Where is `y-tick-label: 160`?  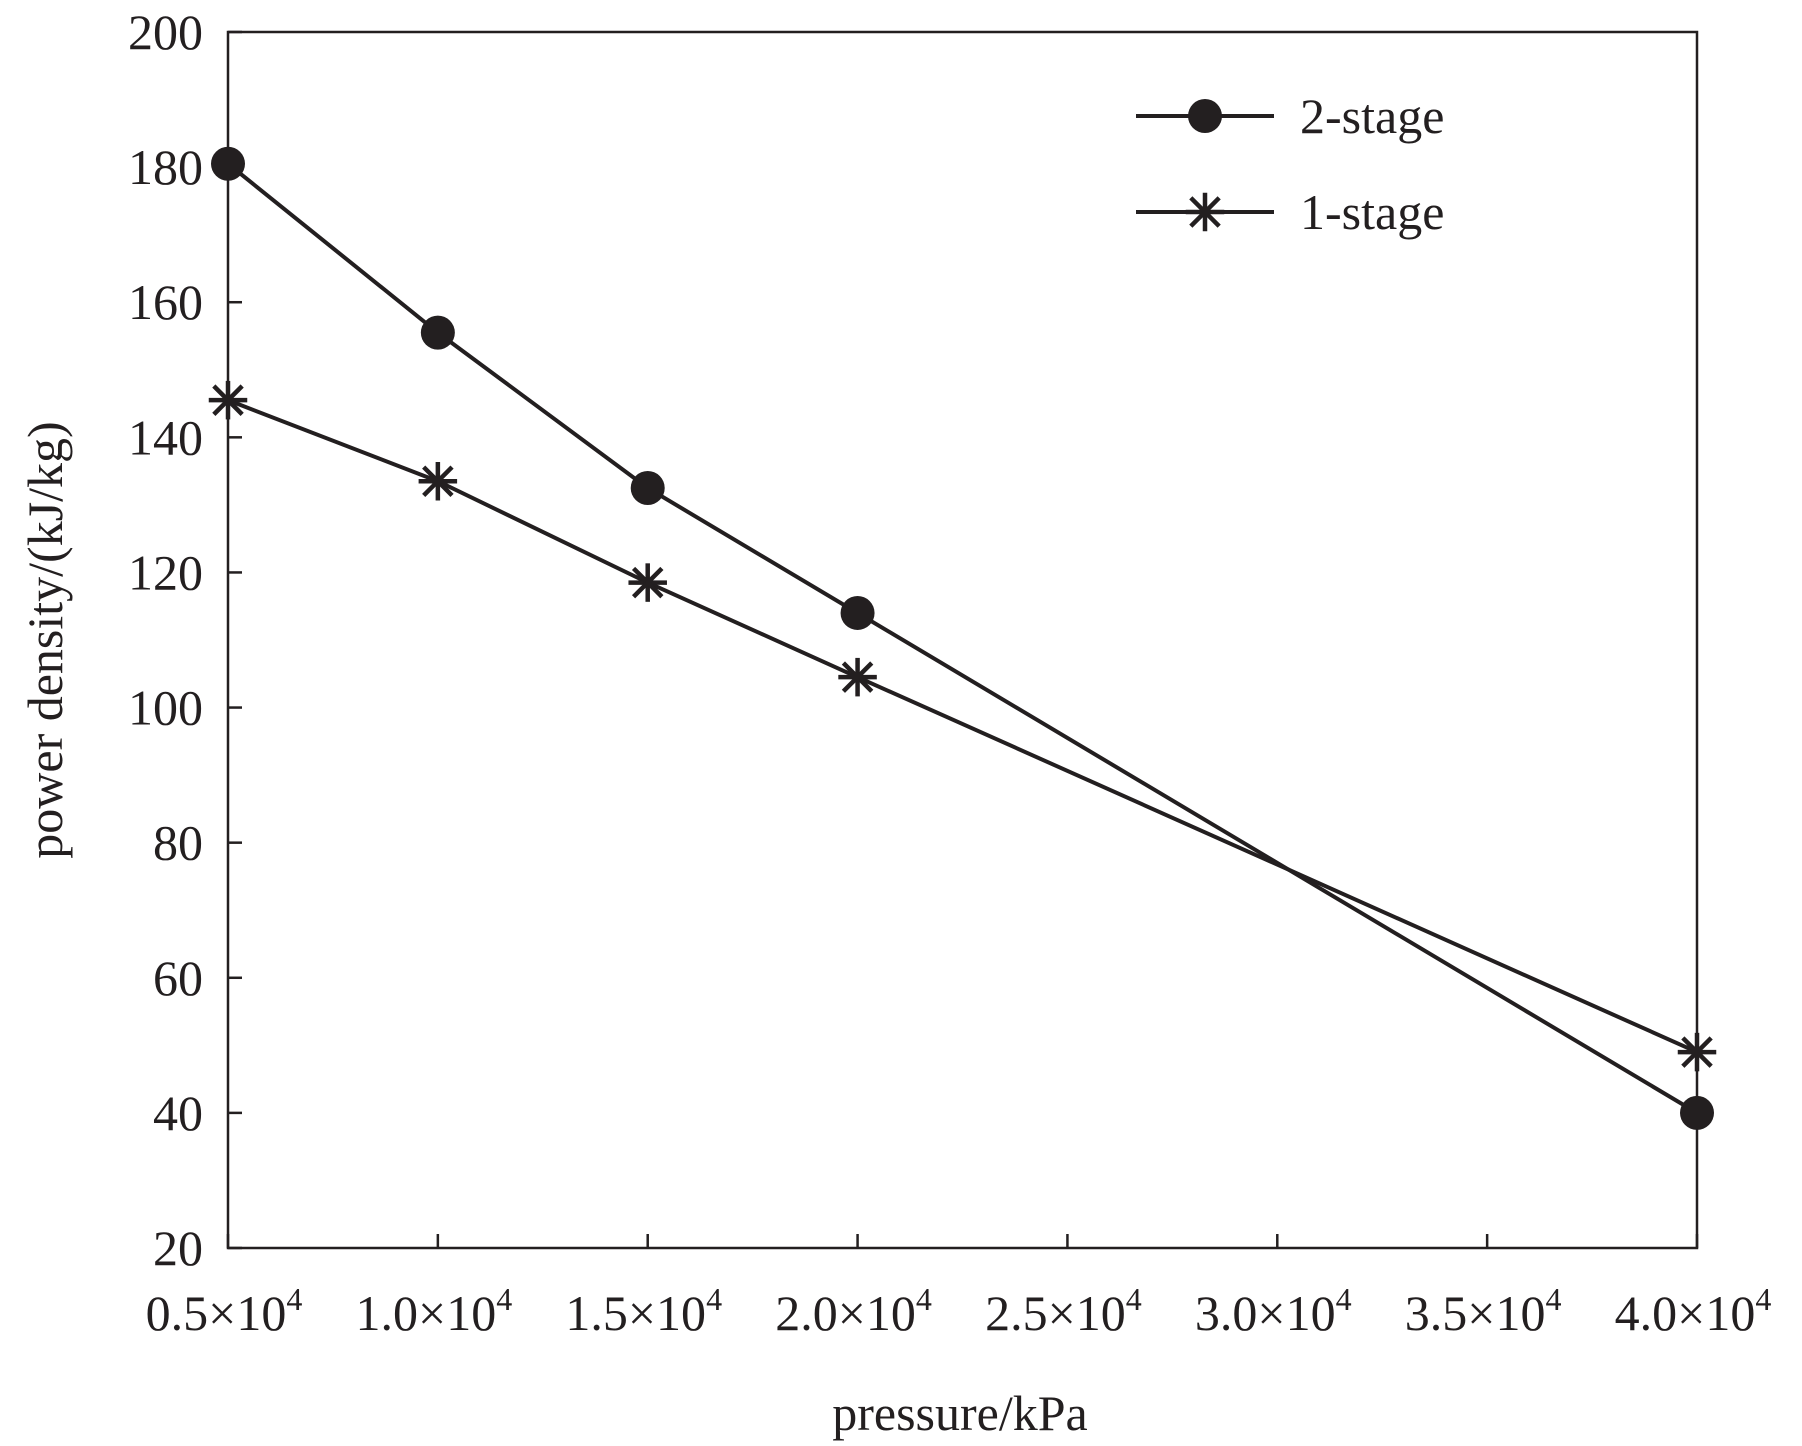
y-tick-label: 160 is located at coordinates (165, 302).